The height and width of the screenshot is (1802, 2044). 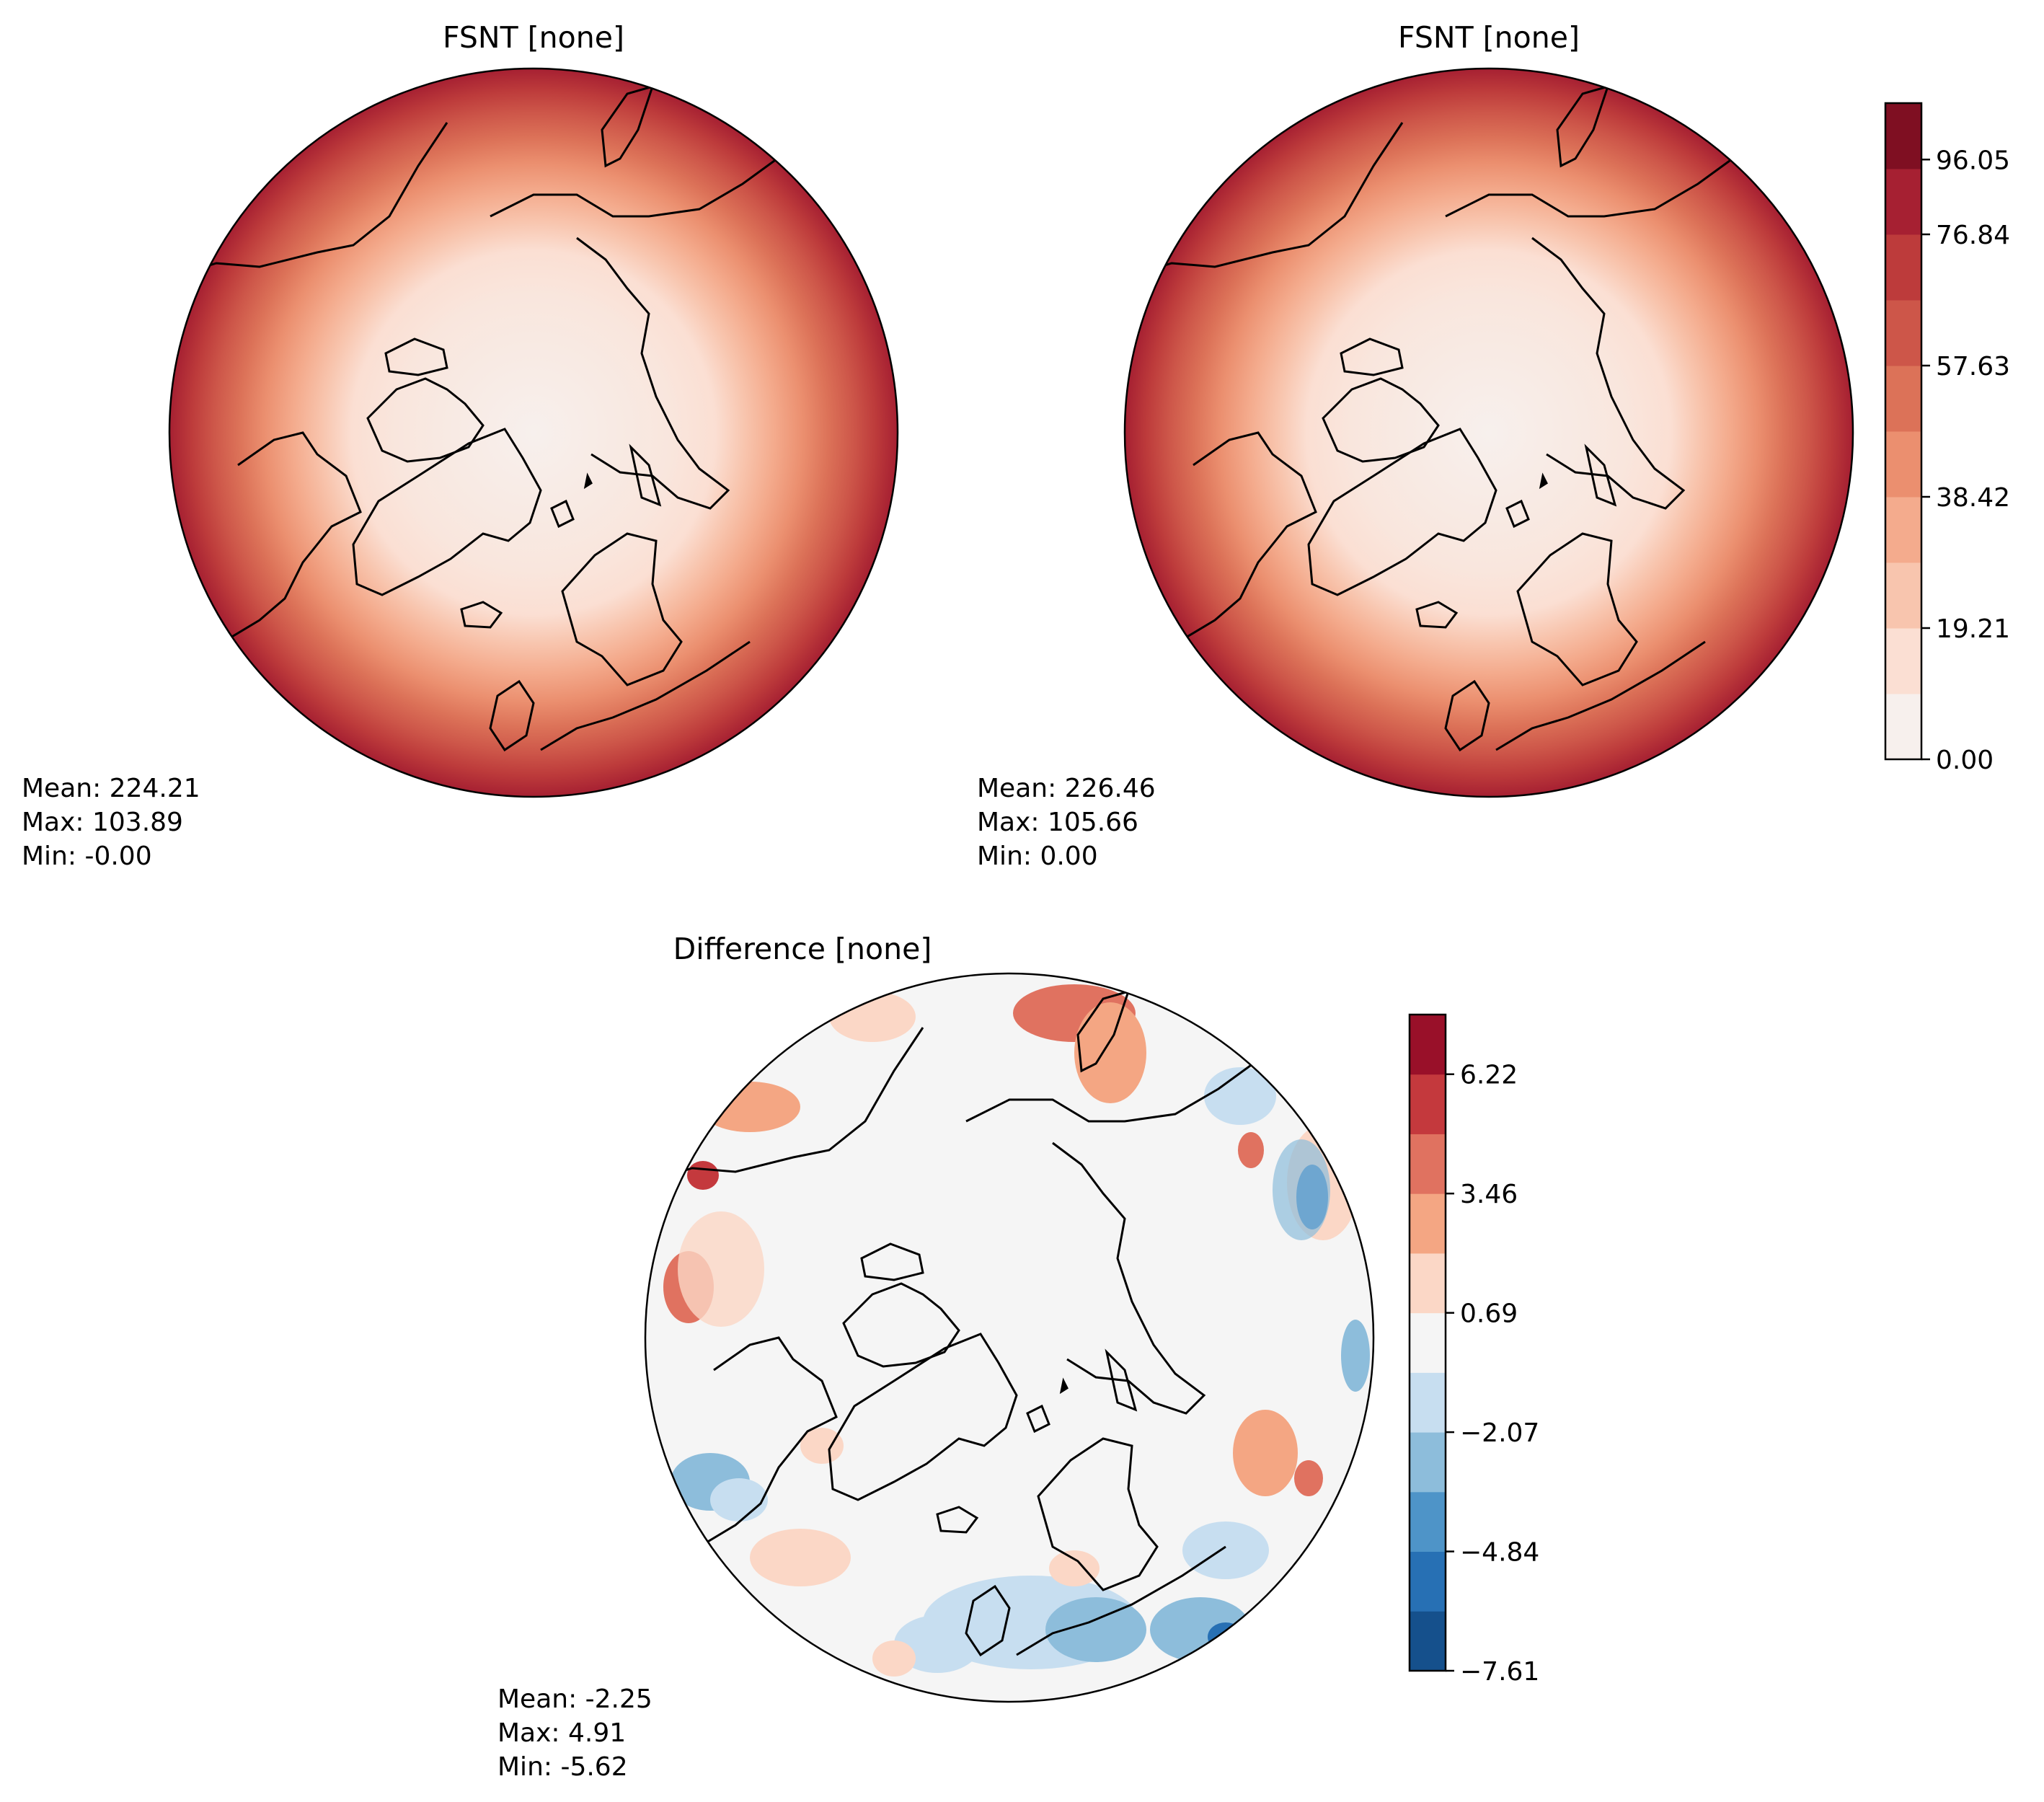 I want to click on panel-2-max: Max: 105.66, so click(x=1058, y=822).